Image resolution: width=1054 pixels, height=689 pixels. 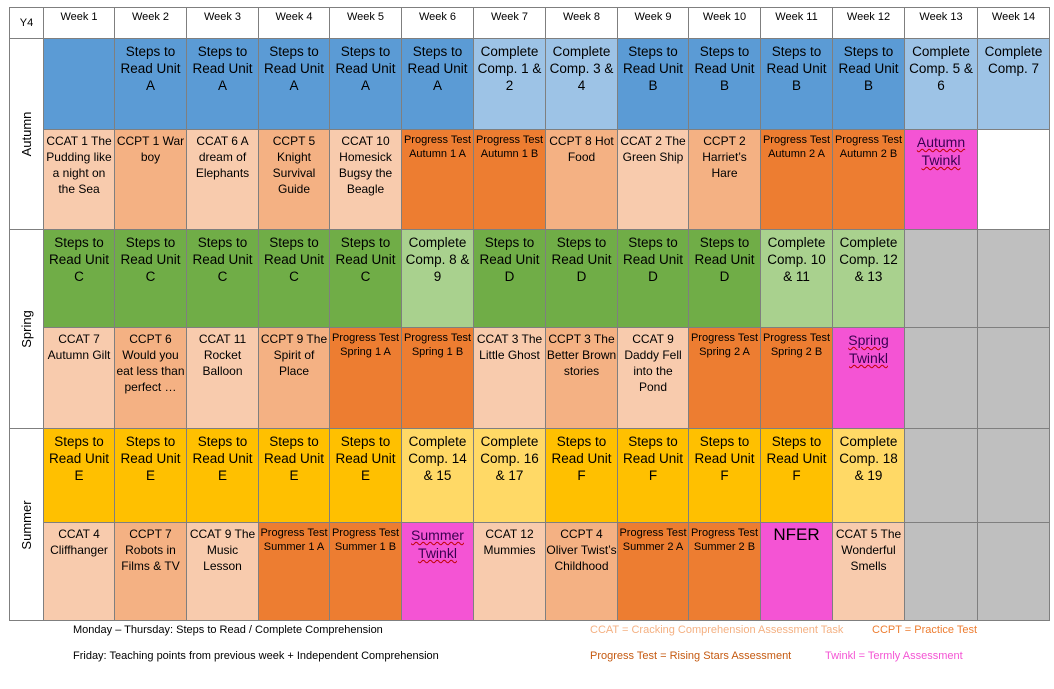 I want to click on task-cell: Progress Test Autumn 2 A, so click(x=796, y=179).